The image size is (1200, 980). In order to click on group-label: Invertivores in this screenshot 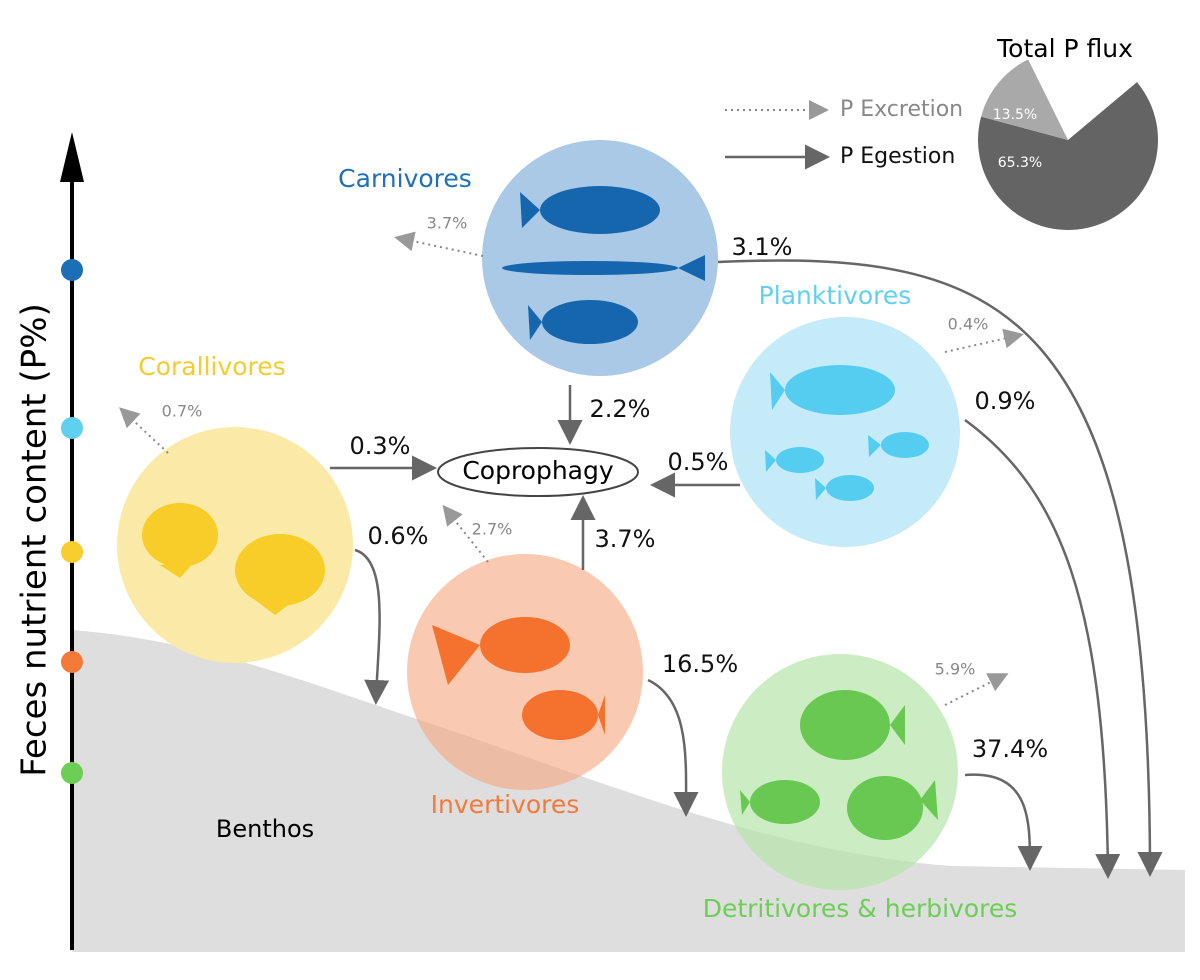, I will do `click(505, 804)`.